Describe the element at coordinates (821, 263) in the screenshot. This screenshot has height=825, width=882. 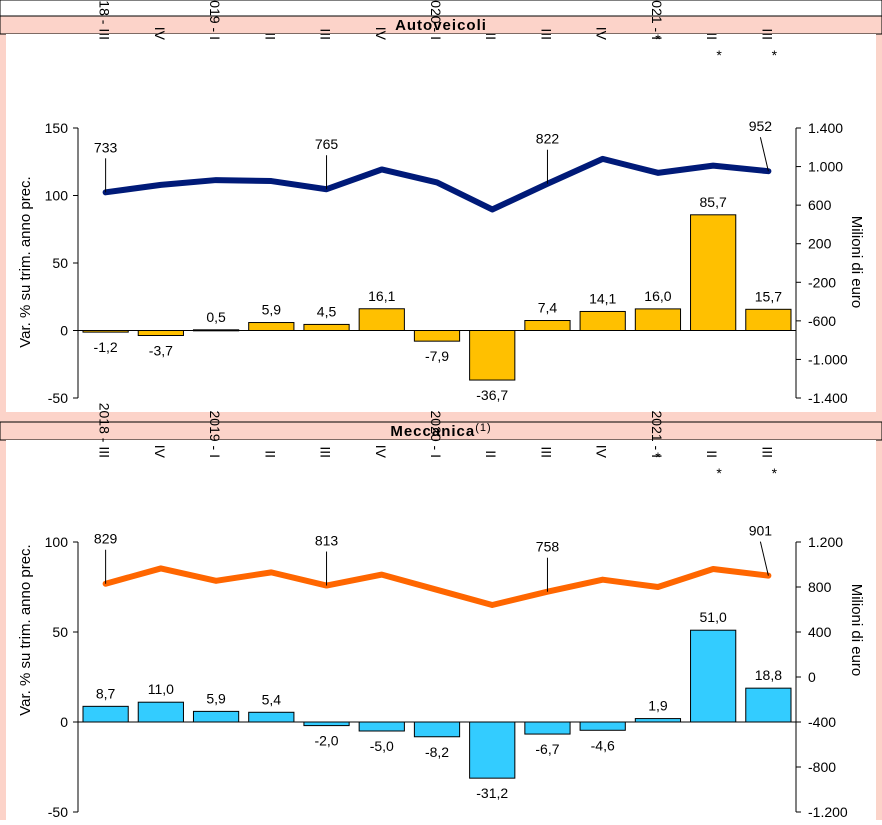
I see `y-ticks-right: -1.400 -1.000 -600 -200 200 600 1.000 1.400` at that location.